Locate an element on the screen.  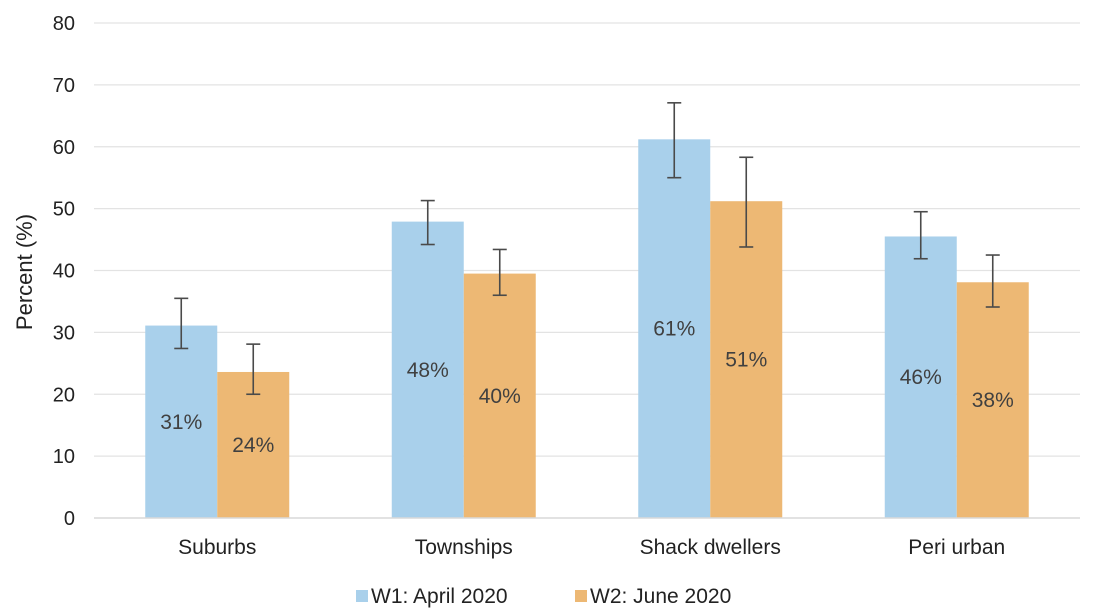
data-label: 40% is located at coordinates (500, 396).